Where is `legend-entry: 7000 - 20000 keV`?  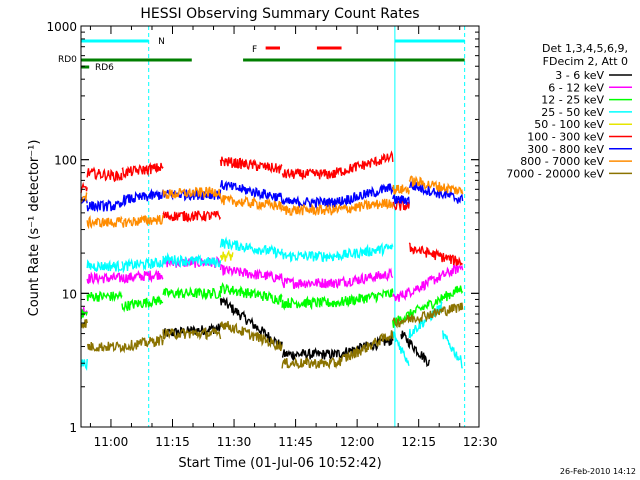 legend-entry: 7000 - 20000 keV is located at coordinates (555, 173).